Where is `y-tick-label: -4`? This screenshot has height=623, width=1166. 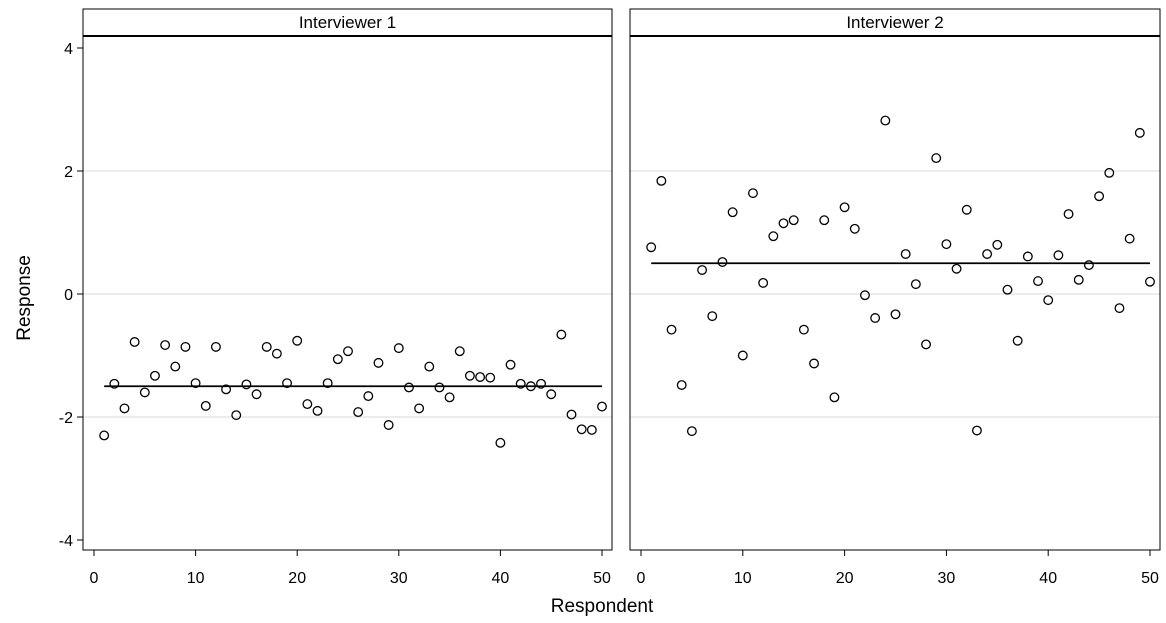 y-tick-label: -4 is located at coordinates (66, 541).